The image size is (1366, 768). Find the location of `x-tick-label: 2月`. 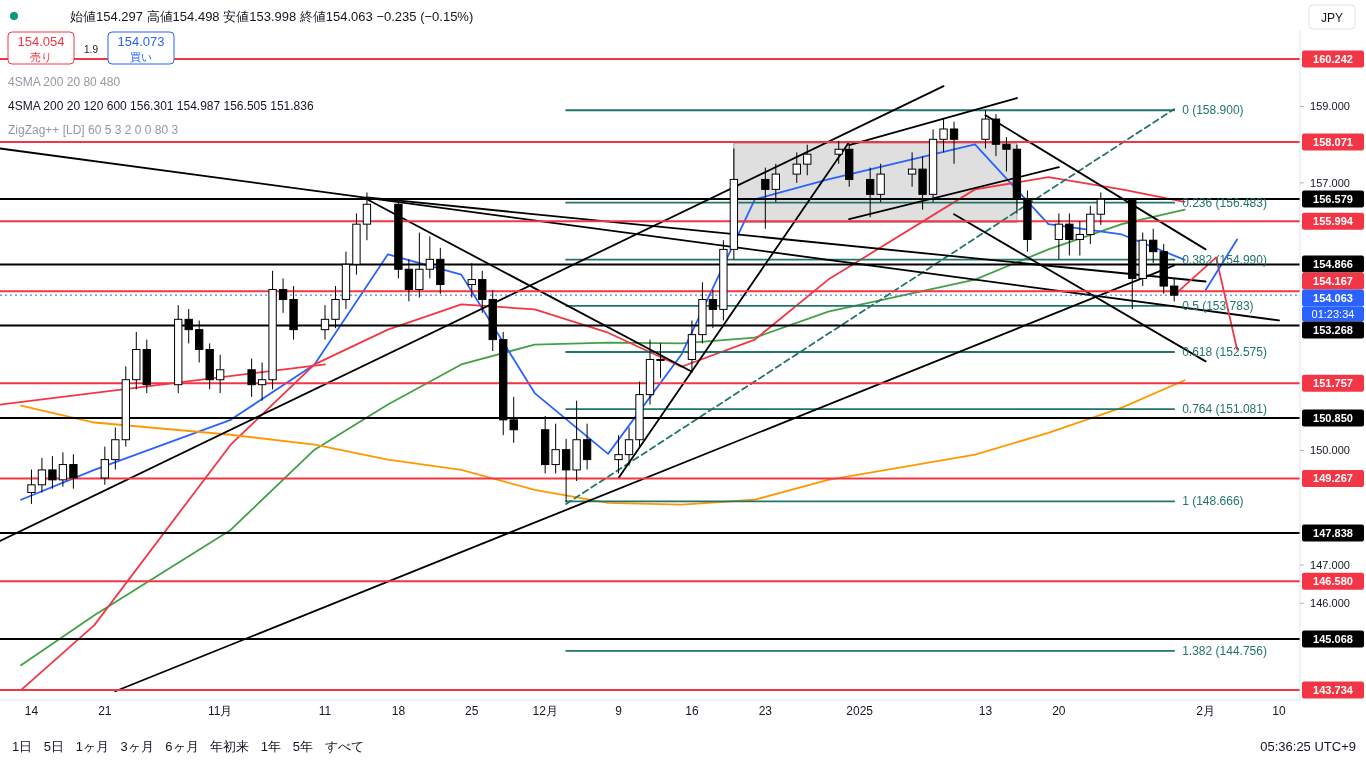

x-tick-label: 2月 is located at coordinates (1205, 711).